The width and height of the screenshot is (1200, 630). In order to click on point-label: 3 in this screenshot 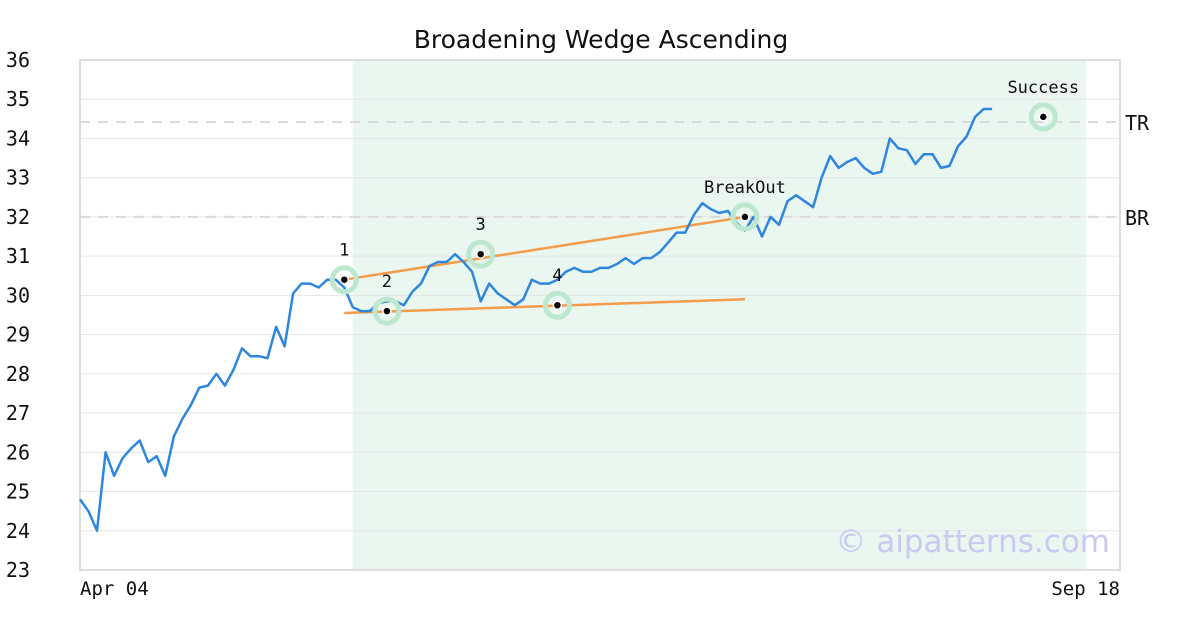, I will do `click(481, 225)`.